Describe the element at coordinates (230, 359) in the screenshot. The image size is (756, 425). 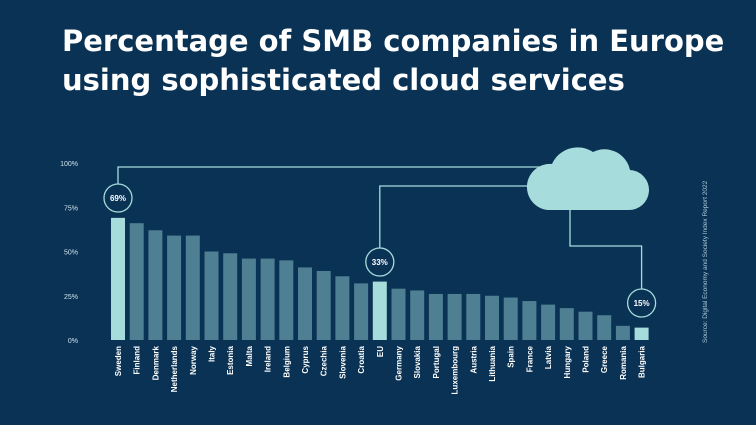
I see `category-label: Estonia` at that location.